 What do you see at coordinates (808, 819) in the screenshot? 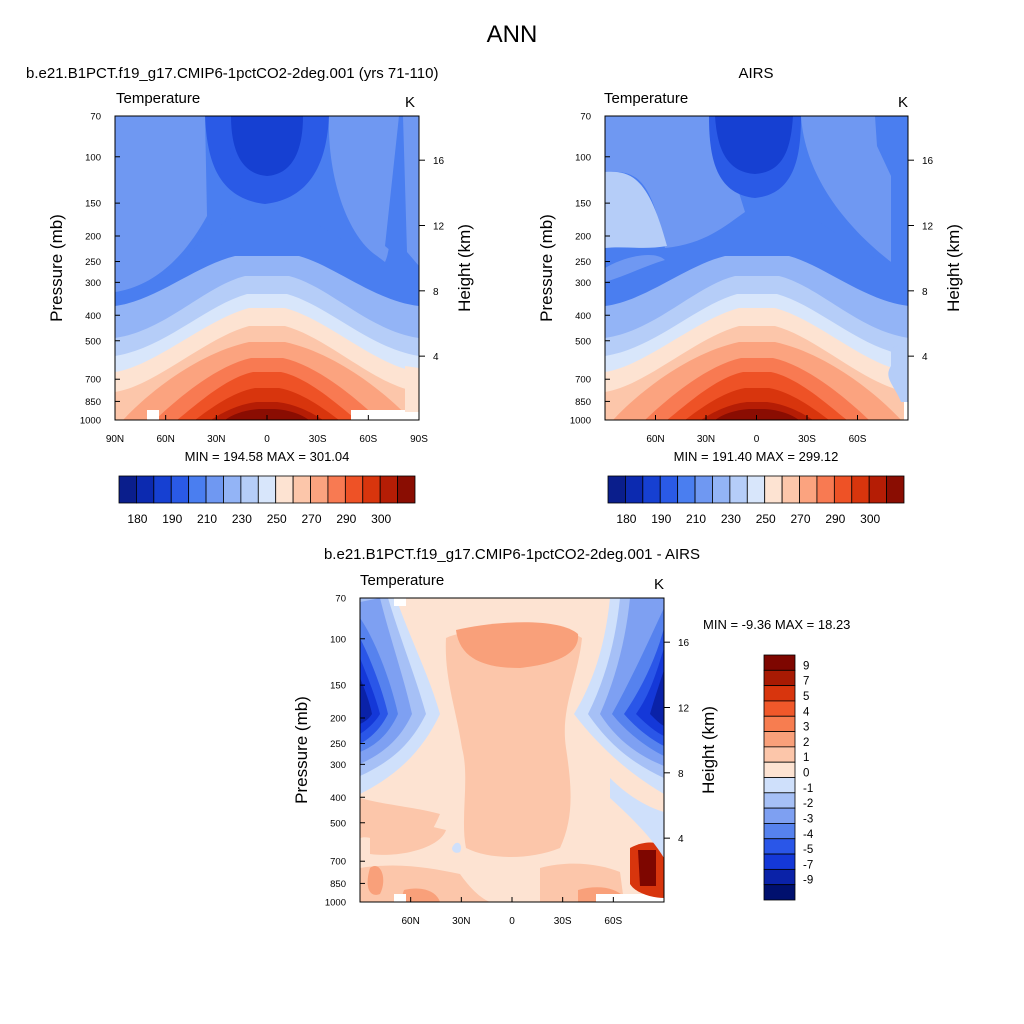
I see `colorbar-label: -3` at bounding box center [808, 819].